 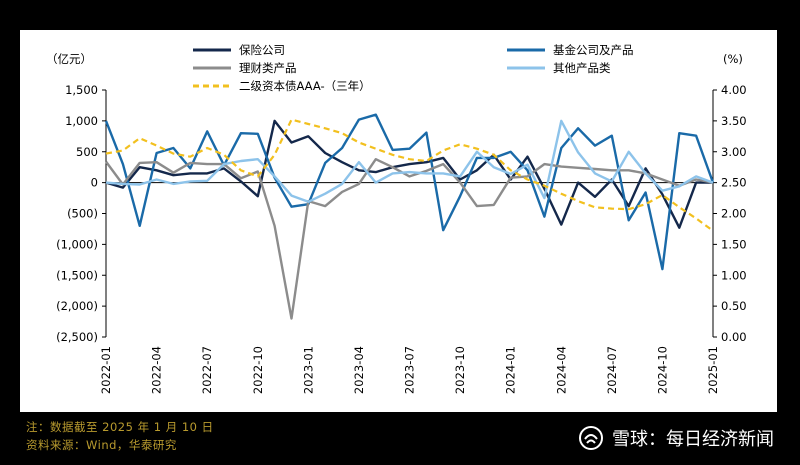 What do you see at coordinates (734, 152) in the screenshot?
I see `right-tick-label: 3.00` at bounding box center [734, 152].